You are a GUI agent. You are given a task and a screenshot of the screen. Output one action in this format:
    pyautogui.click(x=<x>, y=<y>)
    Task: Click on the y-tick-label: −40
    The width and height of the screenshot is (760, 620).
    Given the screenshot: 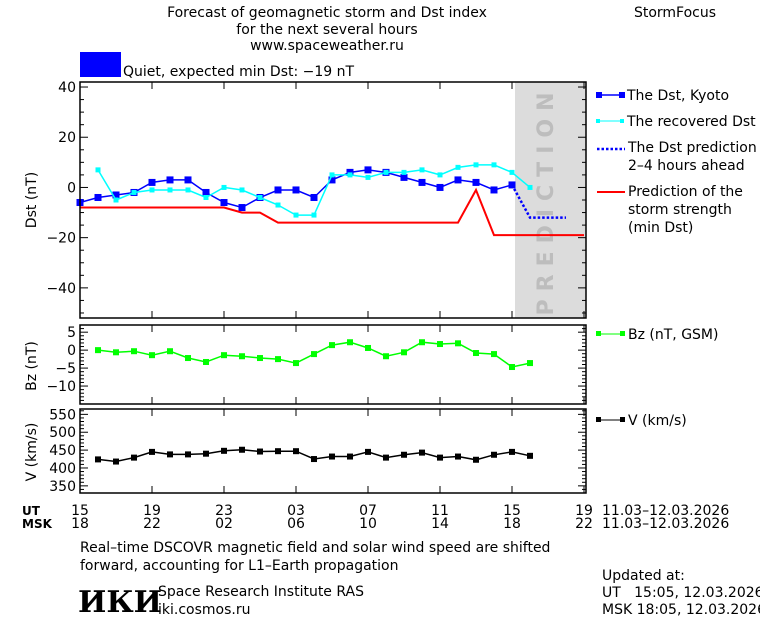 What is the action you would take?
    pyautogui.click(x=61, y=289)
    